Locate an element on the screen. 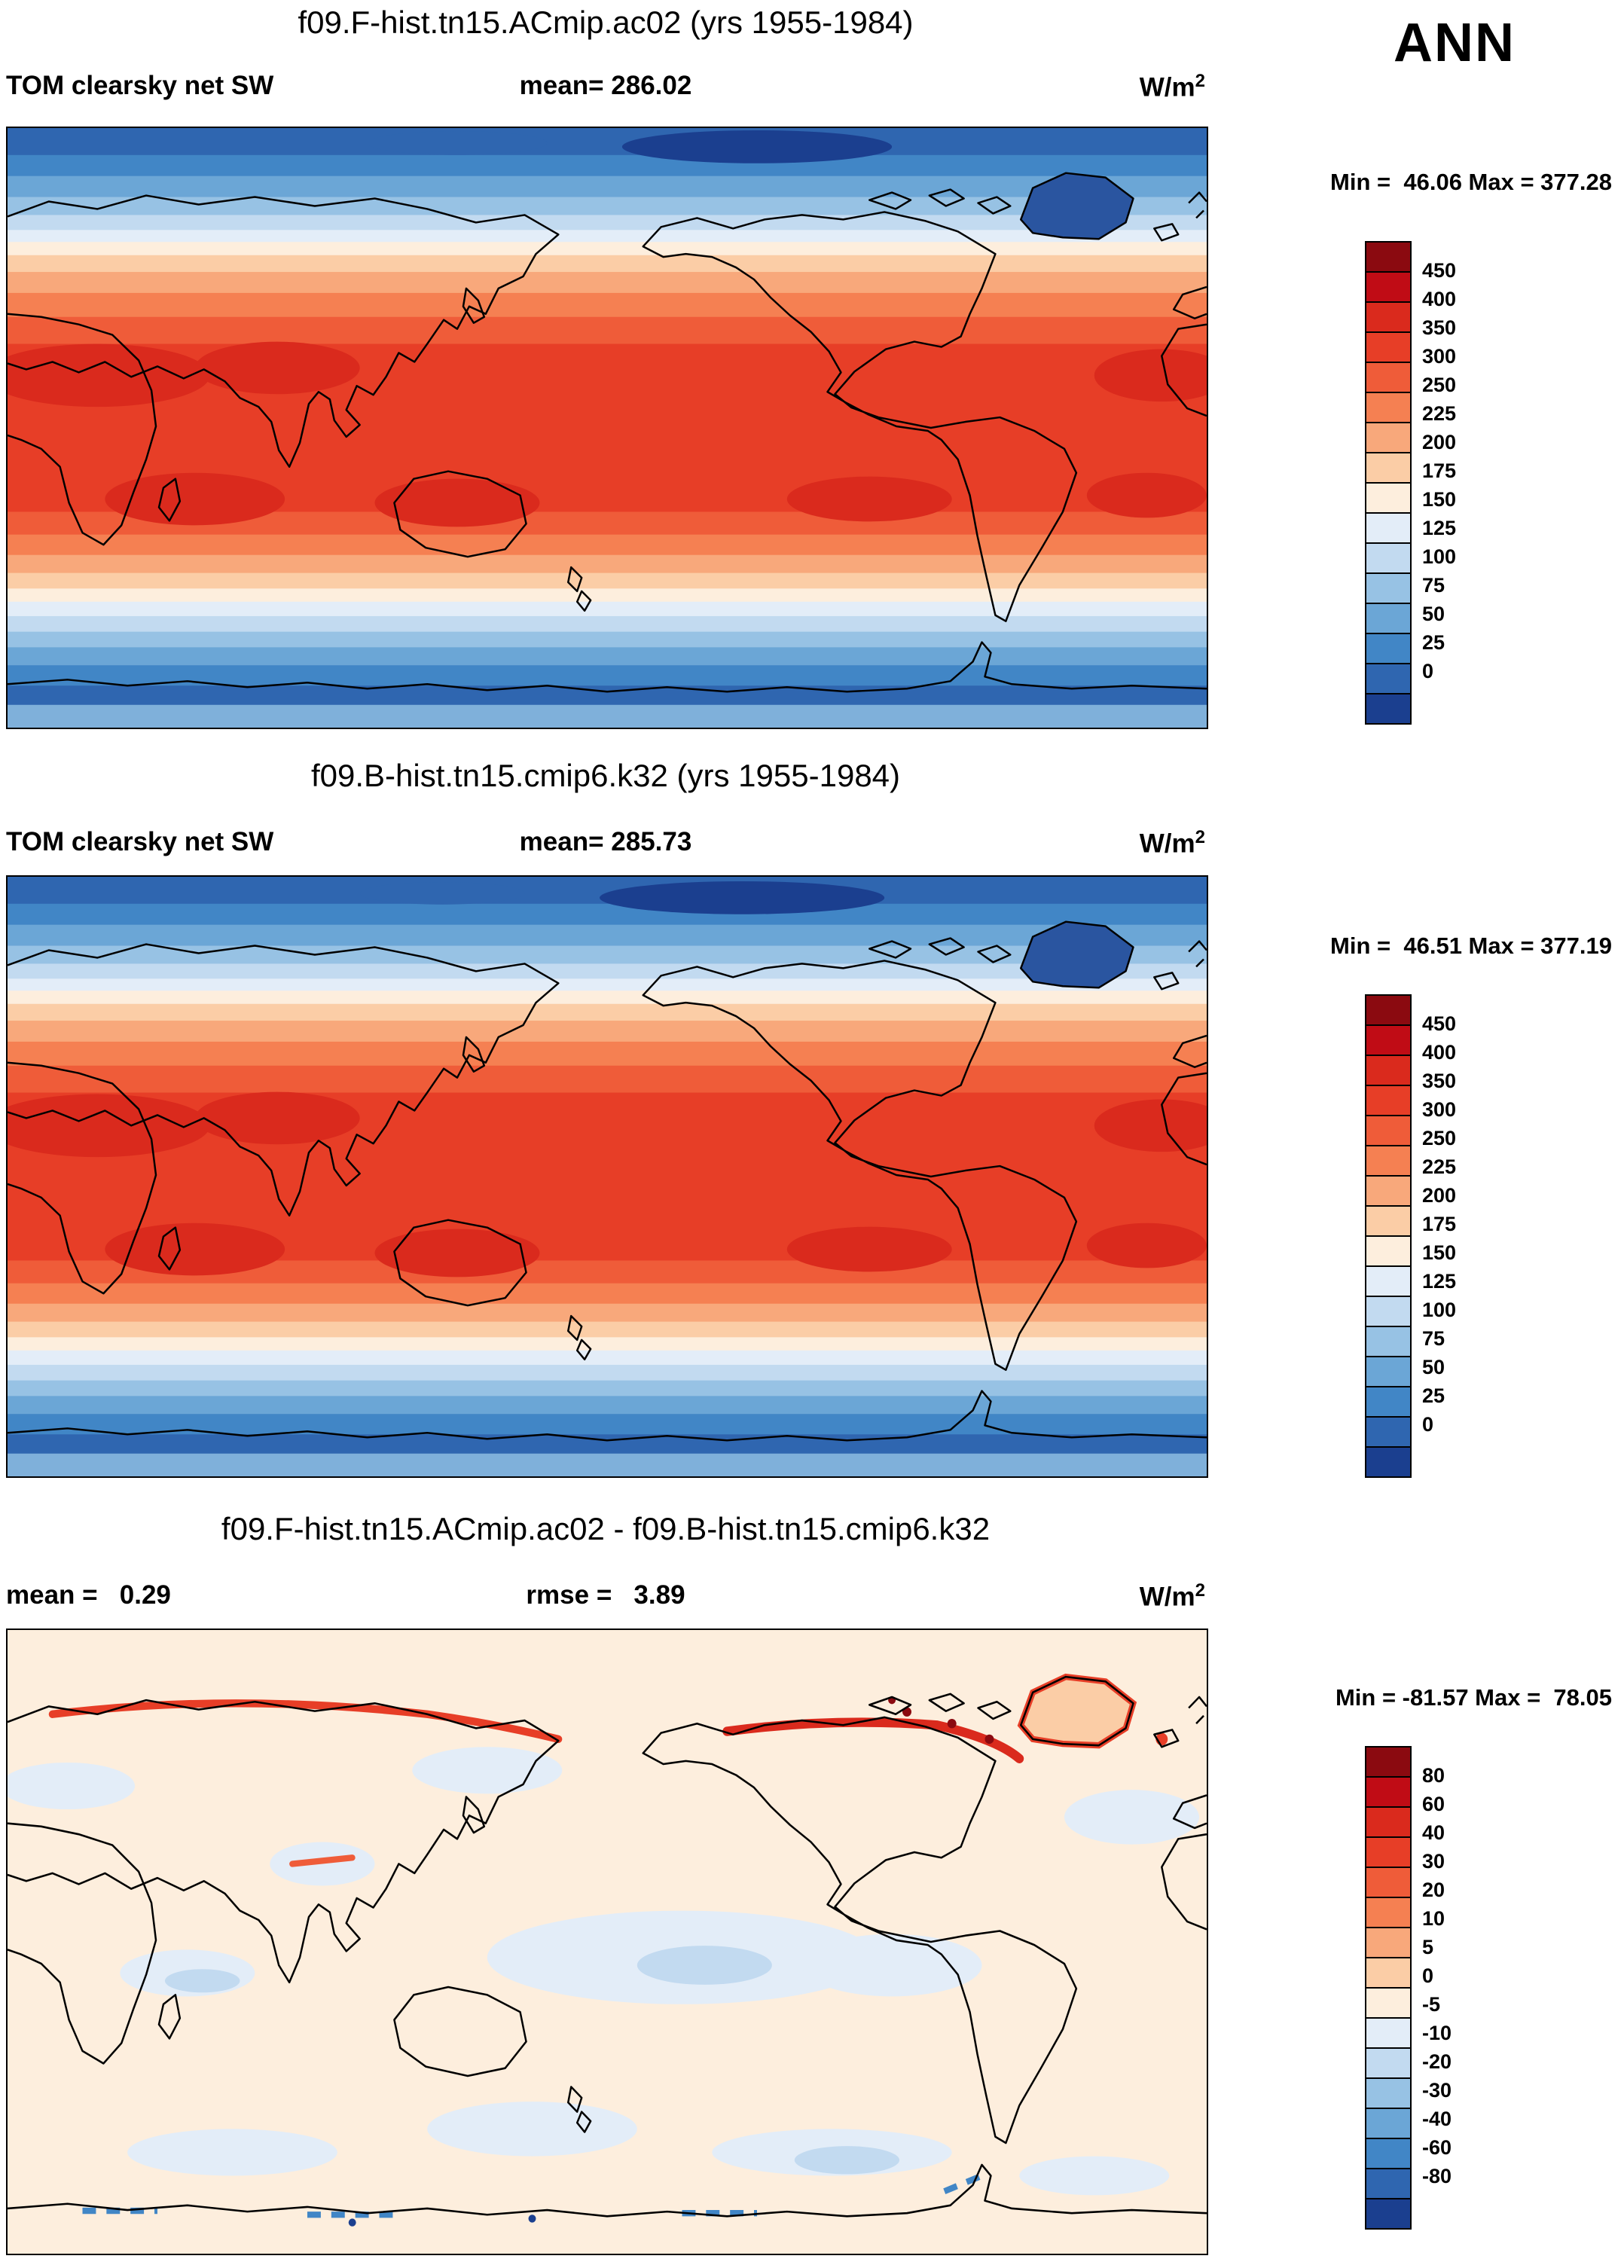 The width and height of the screenshot is (1624, 2268). colorbar-tick-label: 25 is located at coordinates (1434, 1395).